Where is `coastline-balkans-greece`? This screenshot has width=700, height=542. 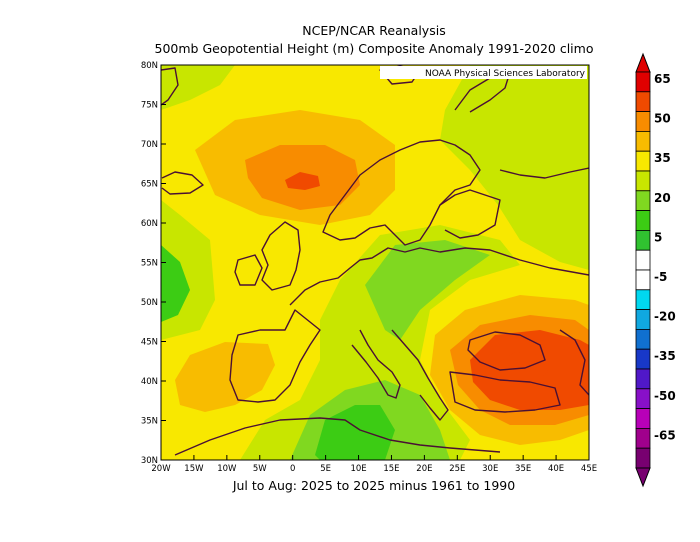
coastline-balkans-greece is located at coordinates (420, 375).